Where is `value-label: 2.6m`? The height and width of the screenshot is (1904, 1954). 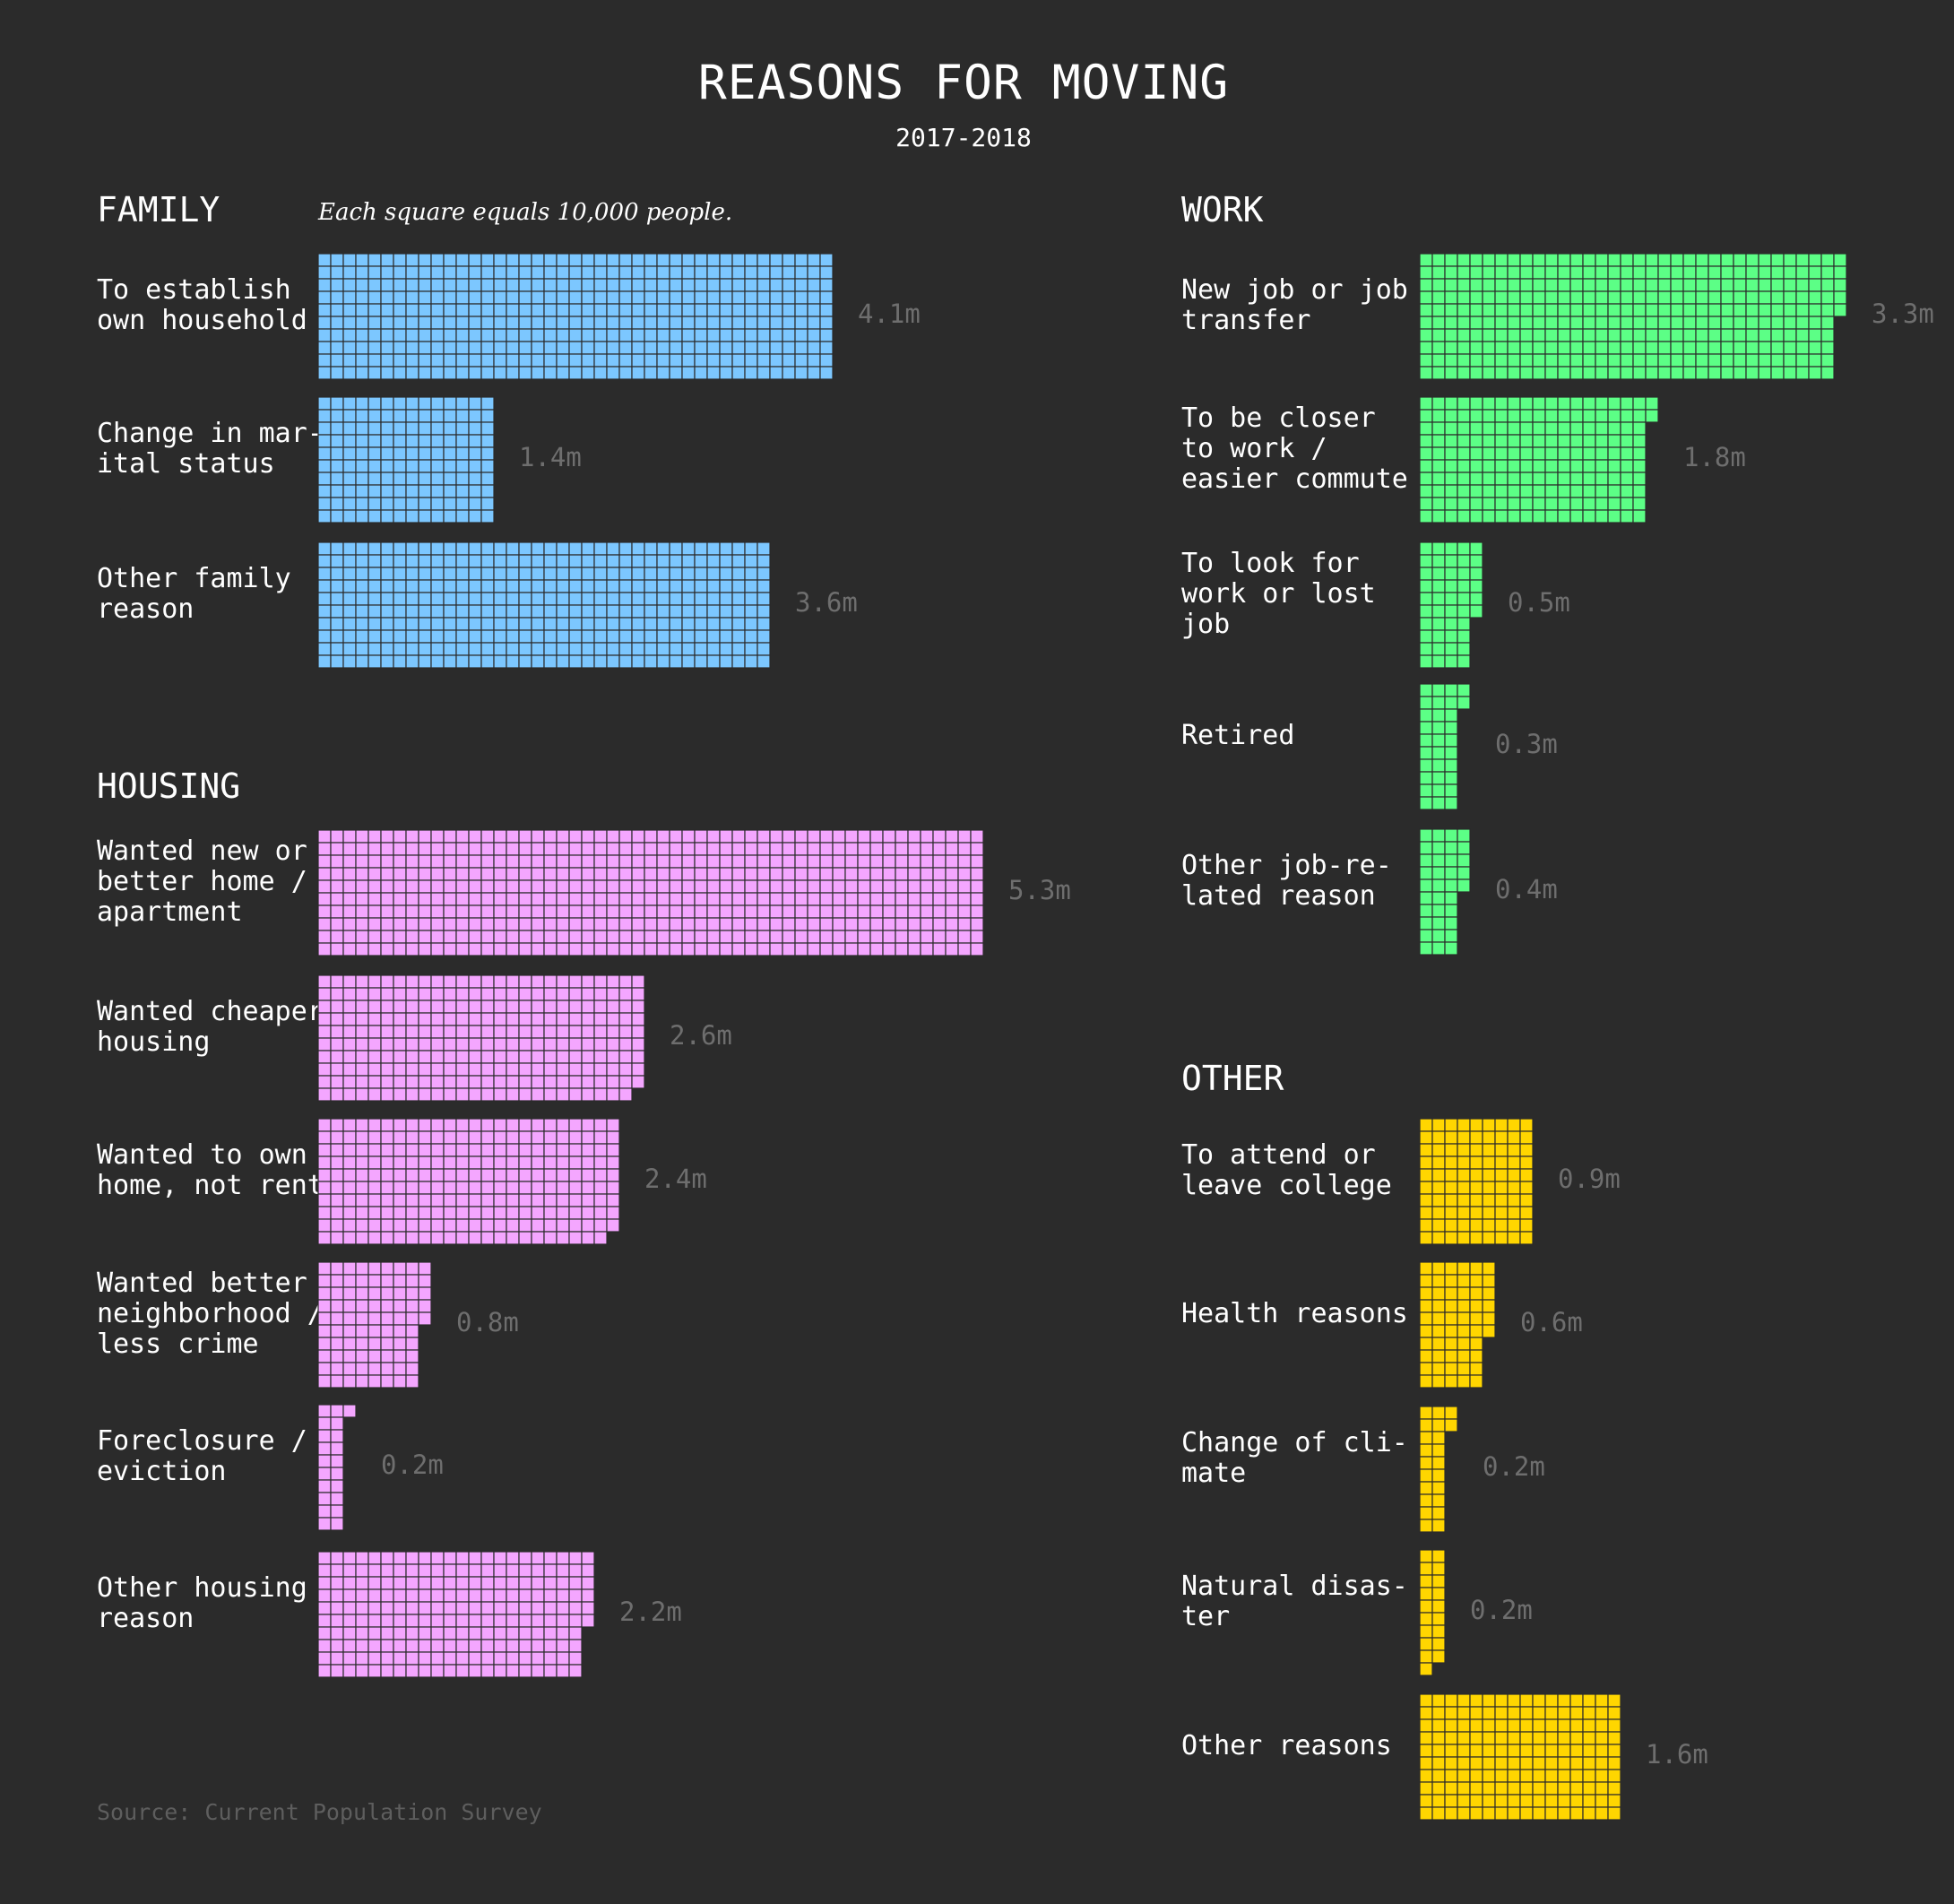
value-label: 2.6m is located at coordinates (701, 1035).